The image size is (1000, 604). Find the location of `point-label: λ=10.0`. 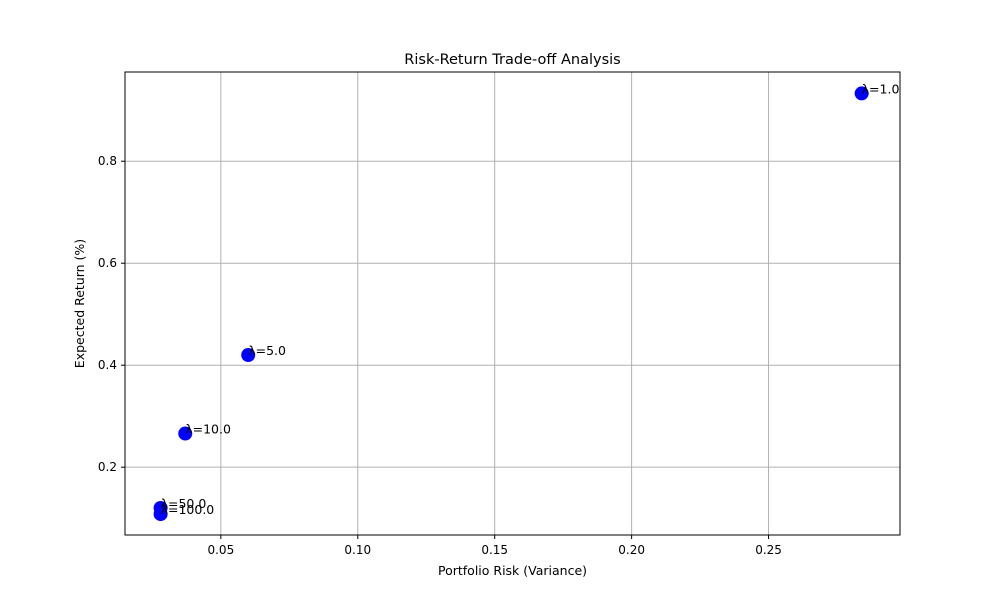

point-label: λ=10.0 is located at coordinates (208, 429).